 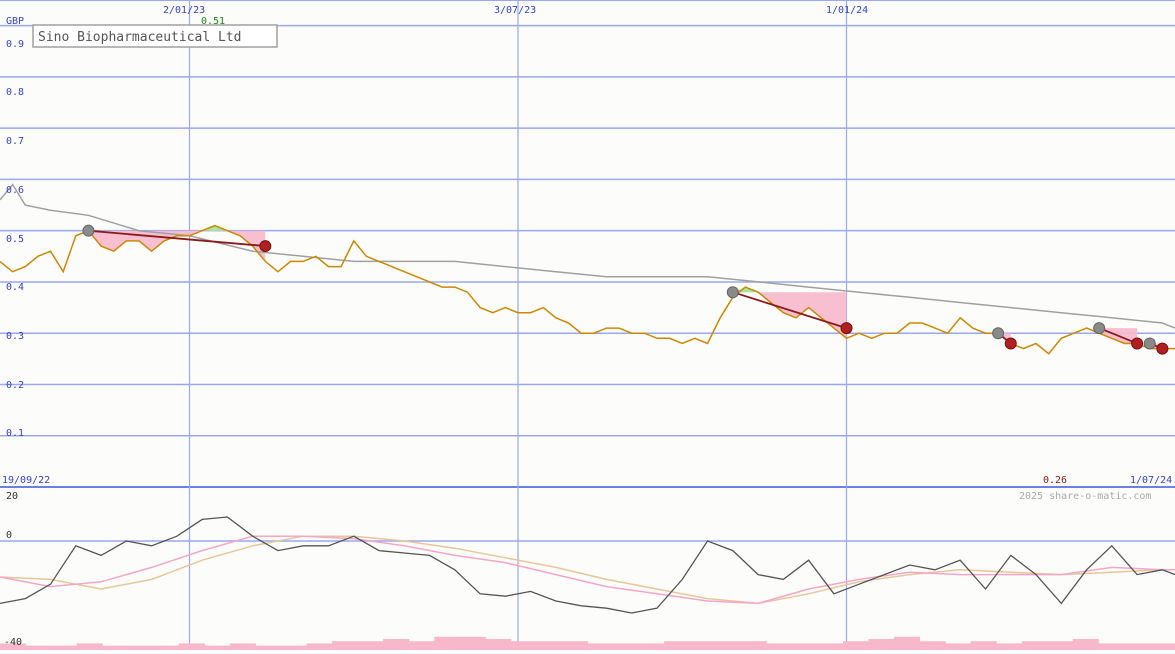 What do you see at coordinates (15, 287) in the screenshot?
I see `y-tick-label: 0.4` at bounding box center [15, 287].